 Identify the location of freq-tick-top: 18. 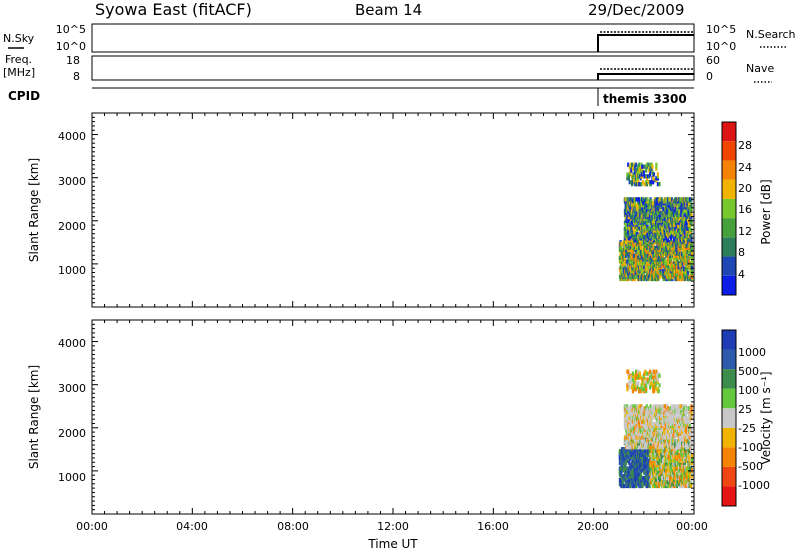
(73, 60).